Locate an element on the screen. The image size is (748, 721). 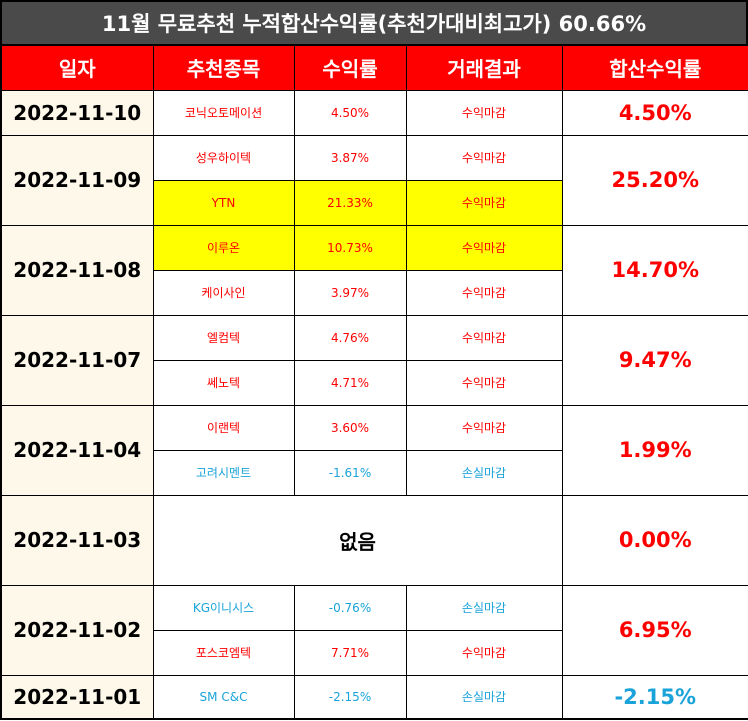
date-cell: 2022-11-09 is located at coordinates (77, 180).